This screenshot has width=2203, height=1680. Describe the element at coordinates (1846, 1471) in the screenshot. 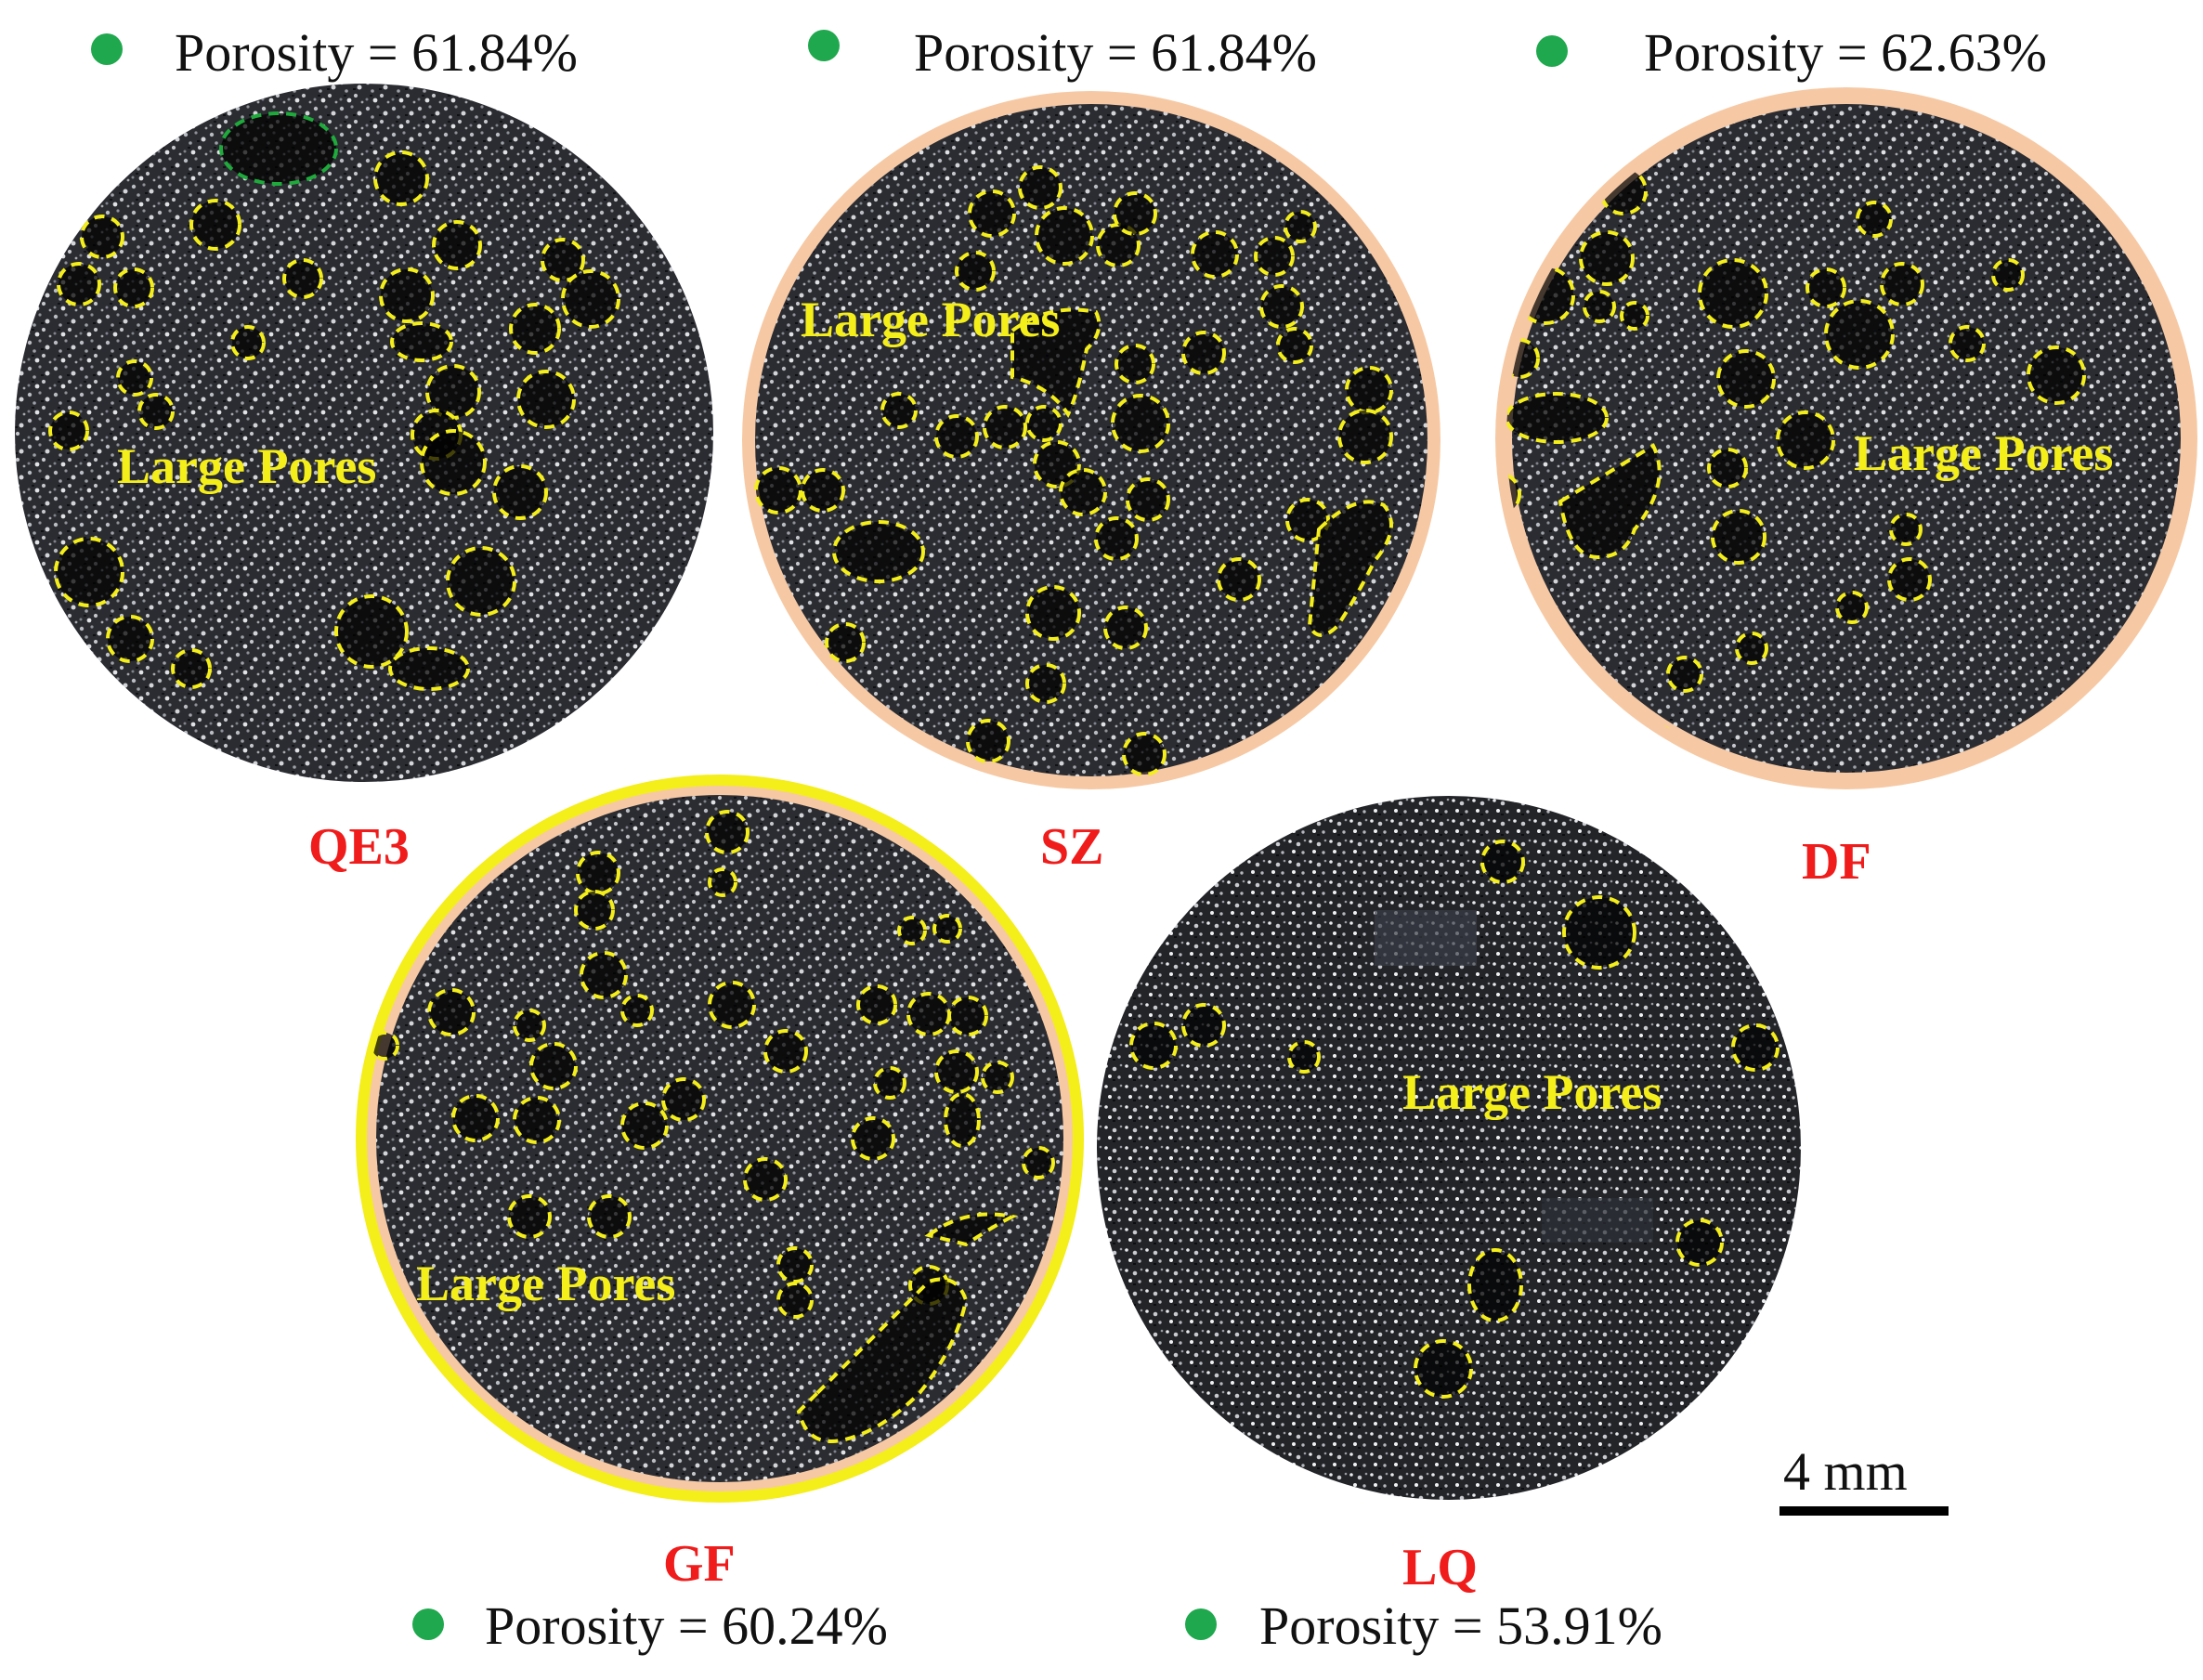

I see `scale-bar-label: 4 mm` at that location.